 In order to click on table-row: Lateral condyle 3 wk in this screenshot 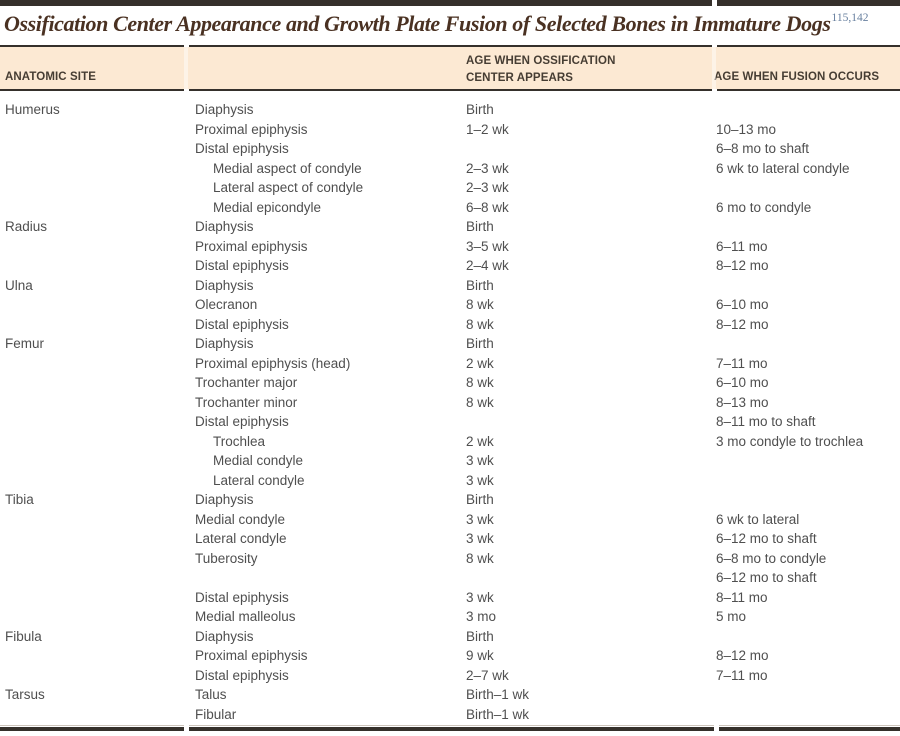, I will do `click(450, 481)`.